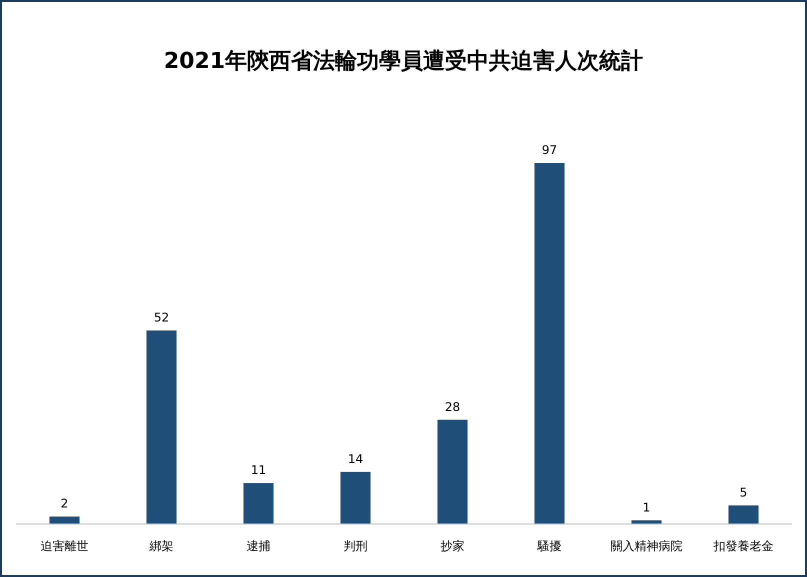 This screenshot has width=807, height=577. I want to click on x-tick-label: 逮捕, so click(258, 546).